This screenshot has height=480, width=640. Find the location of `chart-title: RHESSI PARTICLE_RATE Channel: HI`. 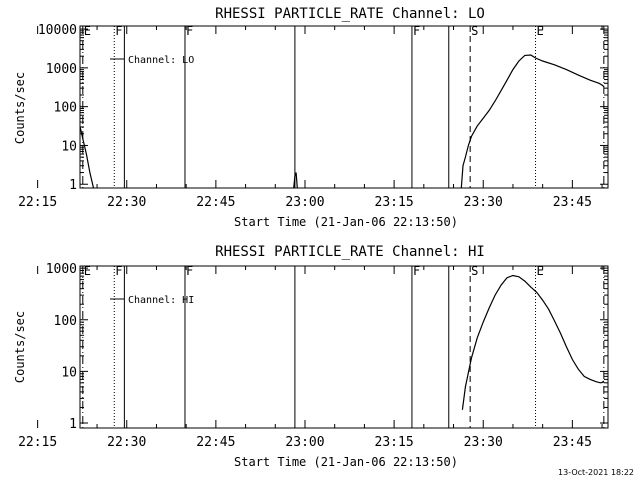

chart-title: RHESSI PARTICLE_RATE Channel: HI is located at coordinates (350, 252).